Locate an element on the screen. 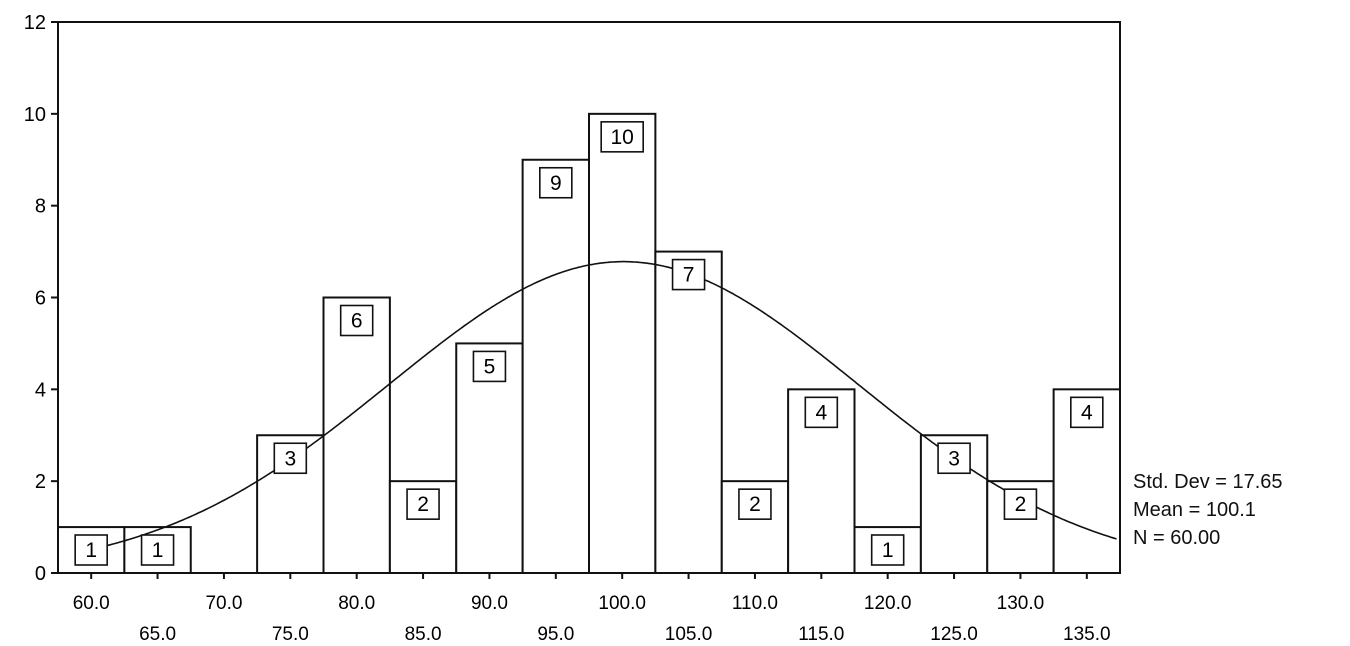 The height and width of the screenshot is (646, 1350). x-tick-label: 95.0 is located at coordinates (555, 634).